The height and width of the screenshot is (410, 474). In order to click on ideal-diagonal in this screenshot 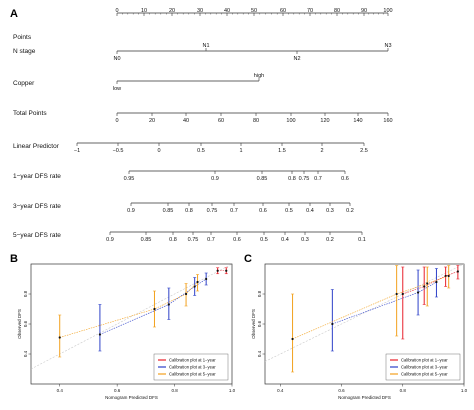, I will do `click(131, 316)`.